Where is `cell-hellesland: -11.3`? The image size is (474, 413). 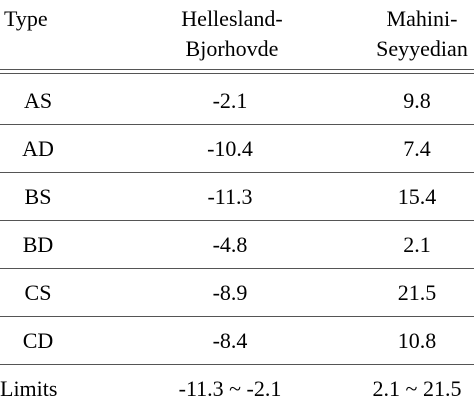
cell-hellesland: -11.3 is located at coordinates (230, 196).